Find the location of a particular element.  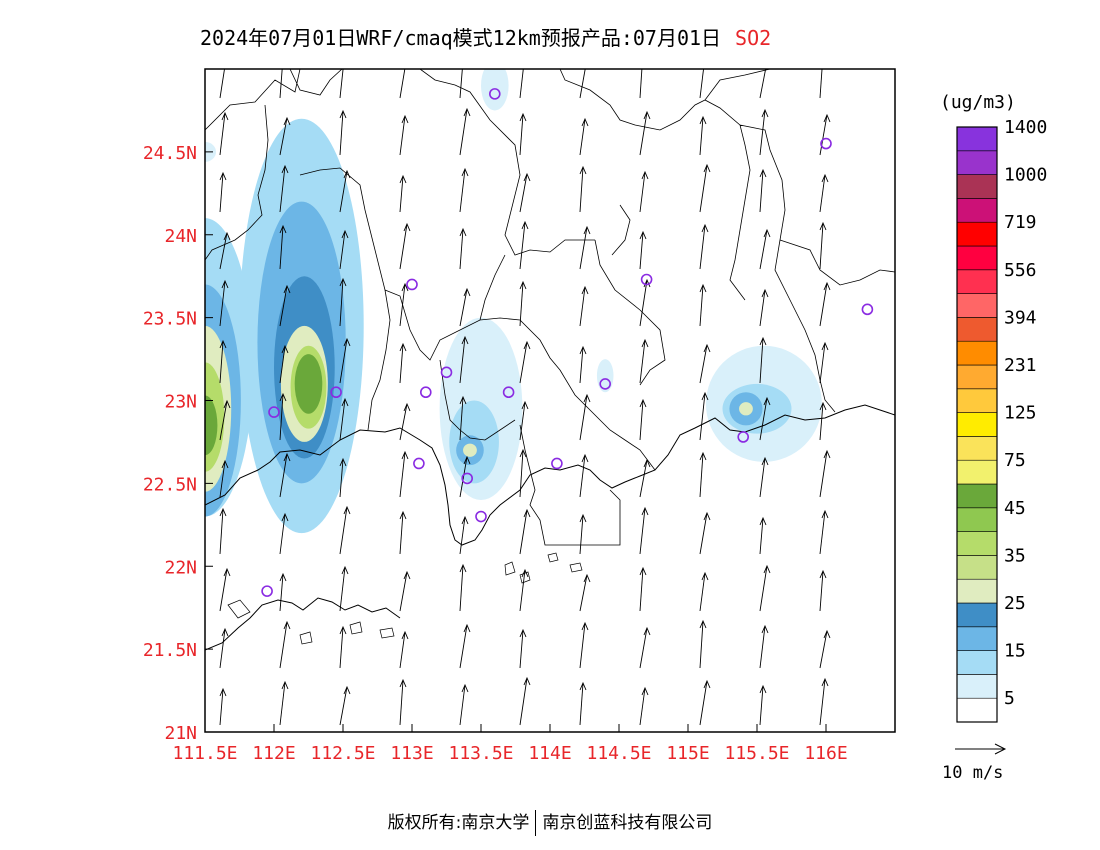

colorbar-label: 719 is located at coordinates (1020, 222).